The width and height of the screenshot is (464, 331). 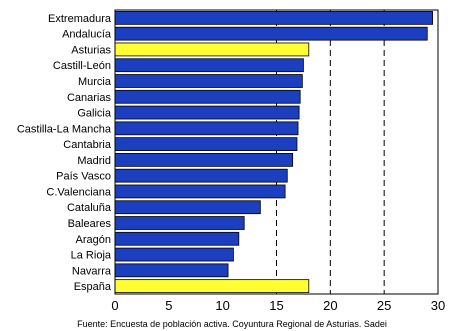 What do you see at coordinates (89, 98) in the screenshot?
I see `category-label: Canarias` at bounding box center [89, 98].